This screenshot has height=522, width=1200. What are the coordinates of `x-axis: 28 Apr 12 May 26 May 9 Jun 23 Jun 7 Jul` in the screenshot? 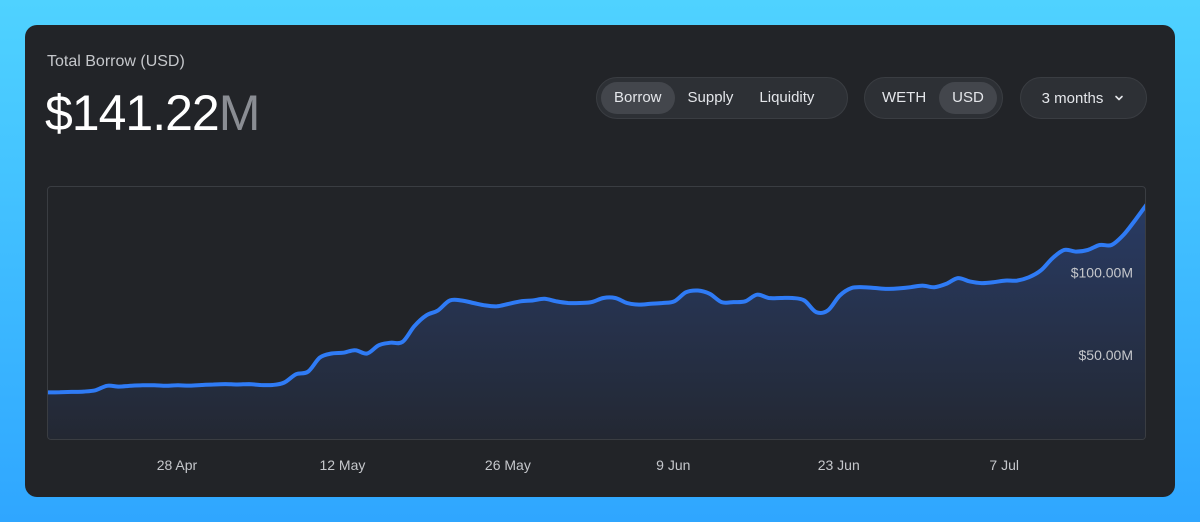 It's located at (588, 465).